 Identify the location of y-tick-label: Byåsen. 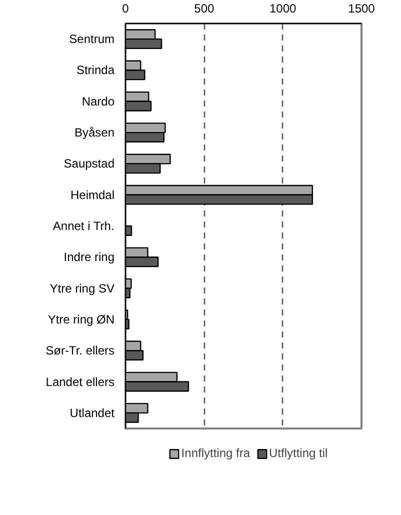
(94, 133).